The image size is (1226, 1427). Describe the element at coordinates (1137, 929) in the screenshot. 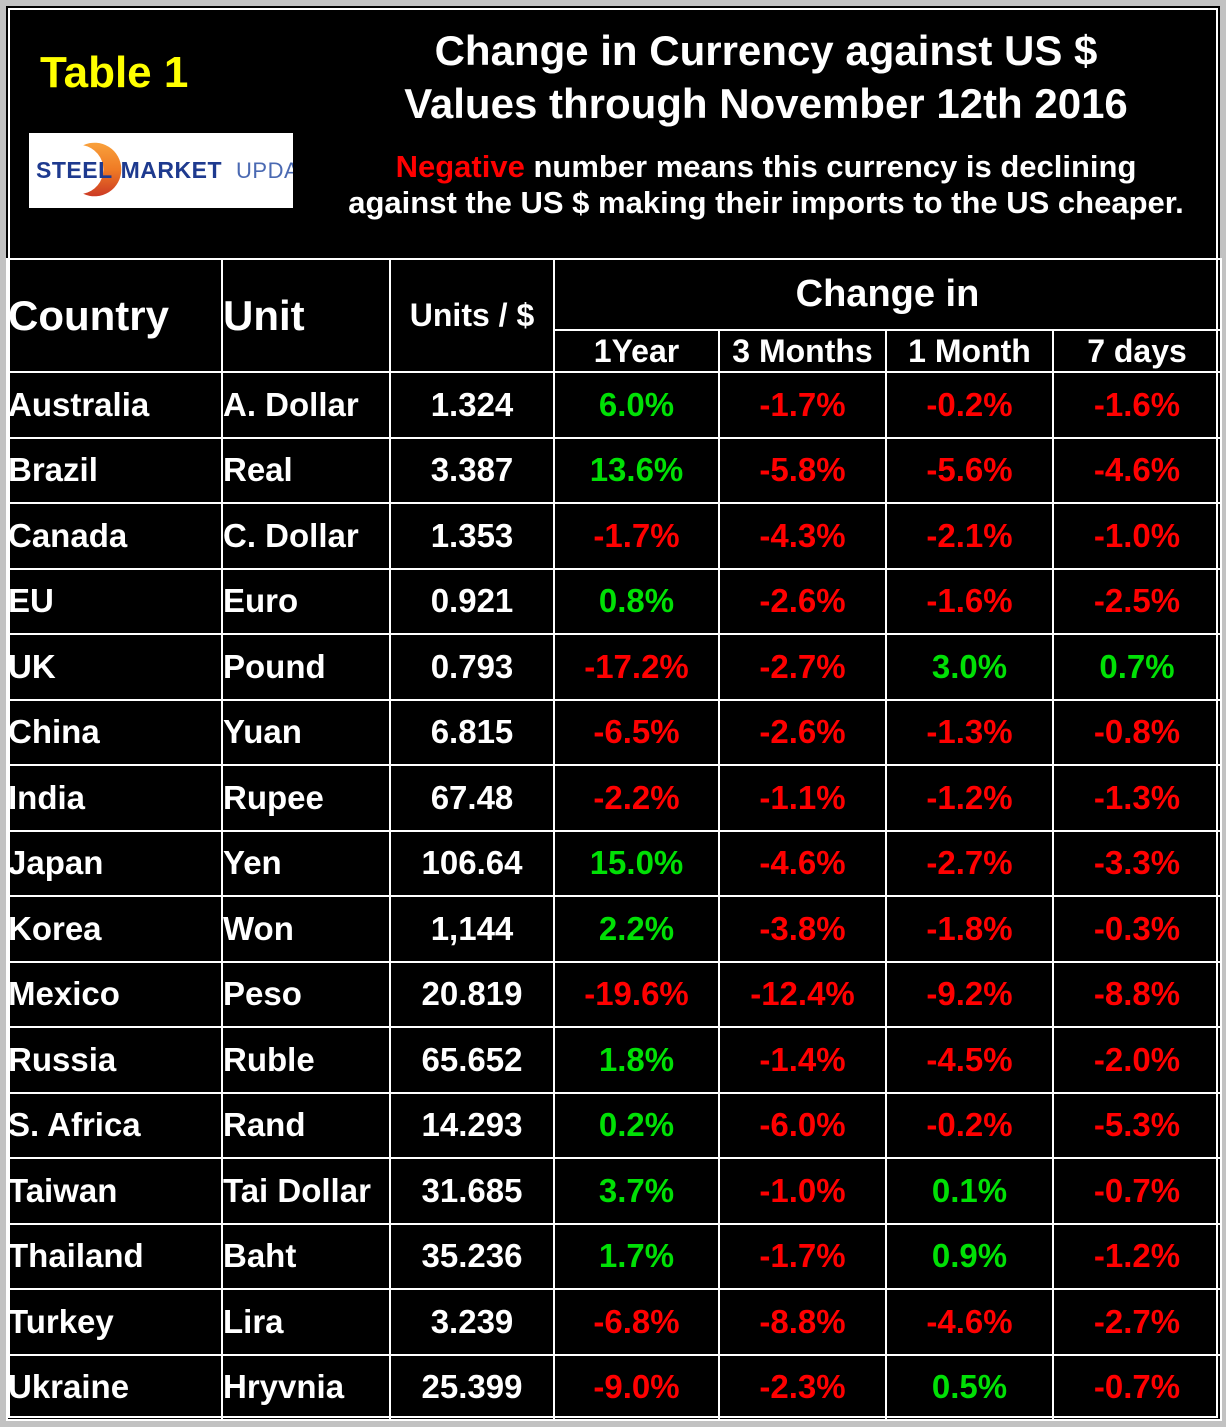

I see `change-7days-cell: -0.3%` at that location.